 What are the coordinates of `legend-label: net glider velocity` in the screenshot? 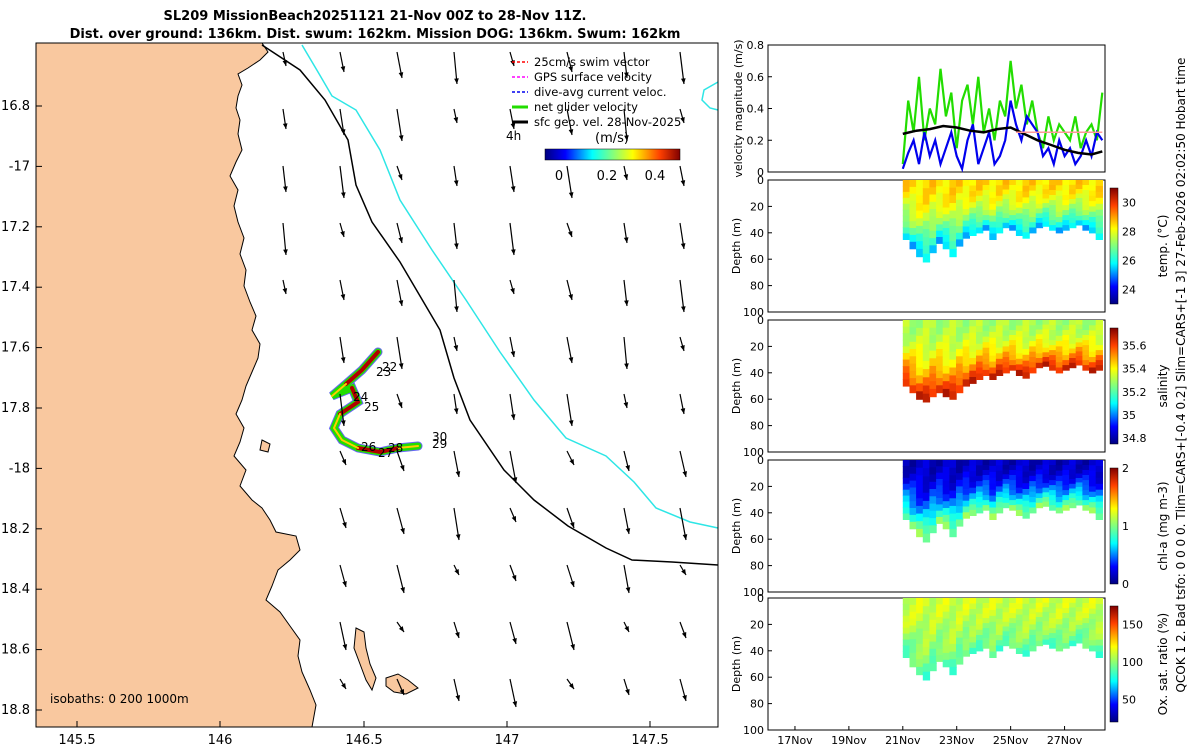 It's located at (586, 107).